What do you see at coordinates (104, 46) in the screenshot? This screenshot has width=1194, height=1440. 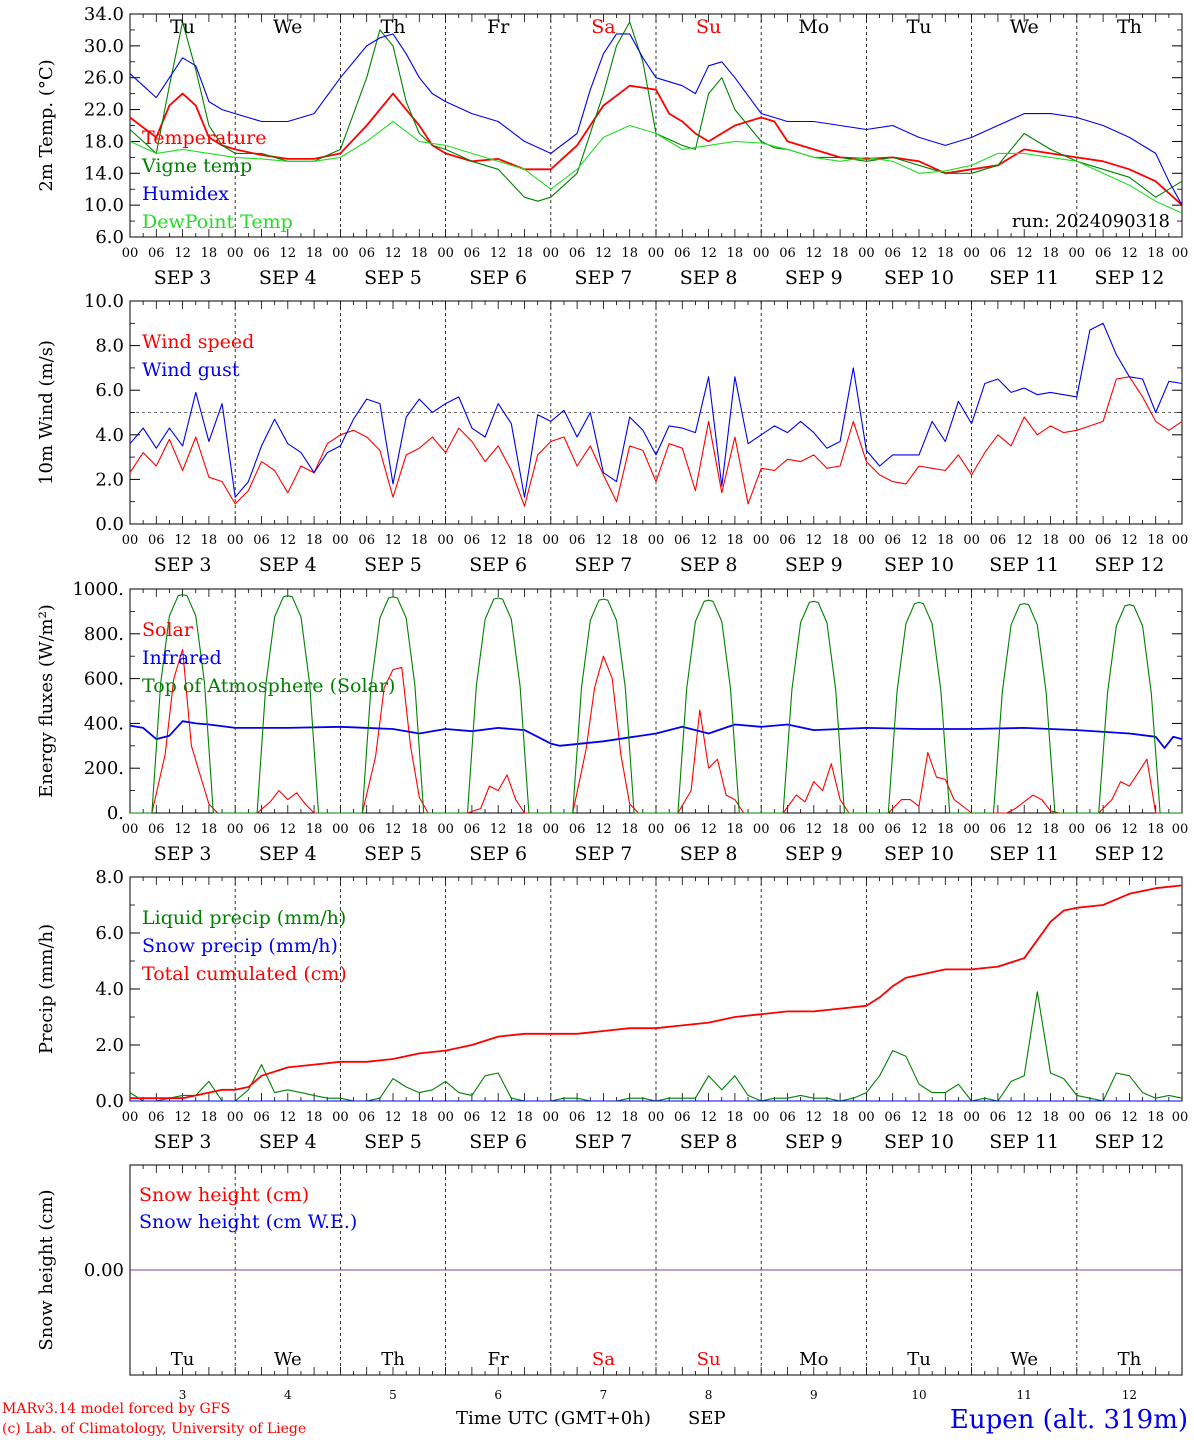 I see `y-tick-label: 30.0` at bounding box center [104, 46].